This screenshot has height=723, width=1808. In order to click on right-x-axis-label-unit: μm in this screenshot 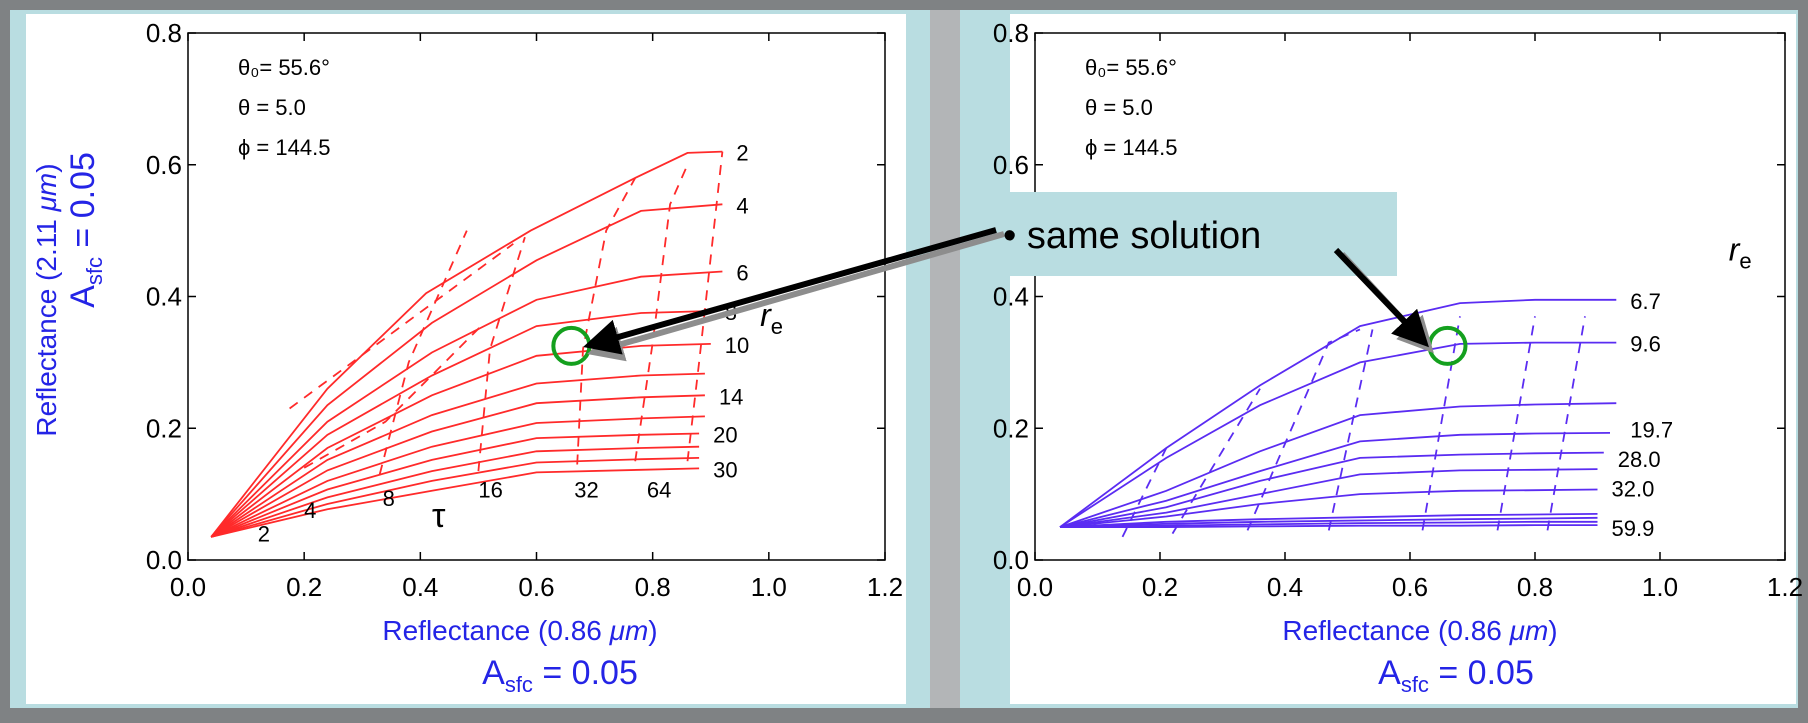, I will do `click(1529, 630)`.